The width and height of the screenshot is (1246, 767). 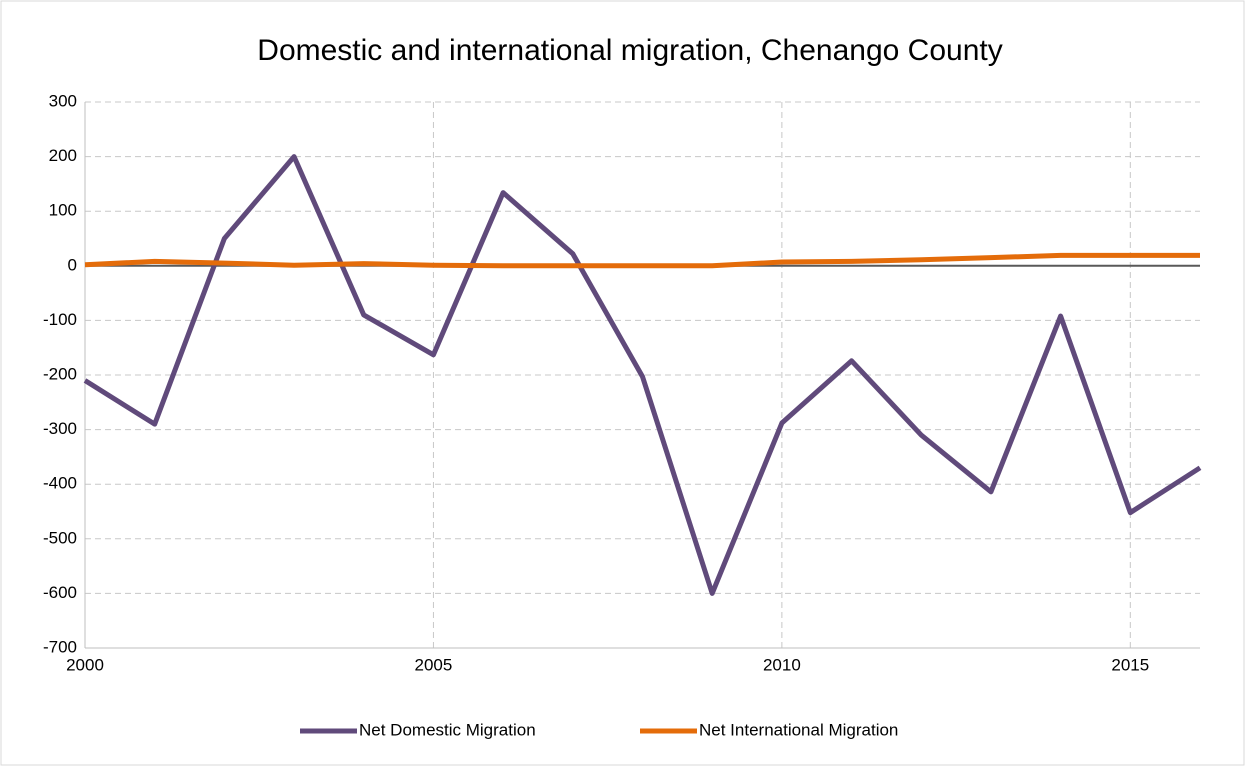 What do you see at coordinates (60, 537) in the screenshot?
I see `y-tick-label: -500` at bounding box center [60, 537].